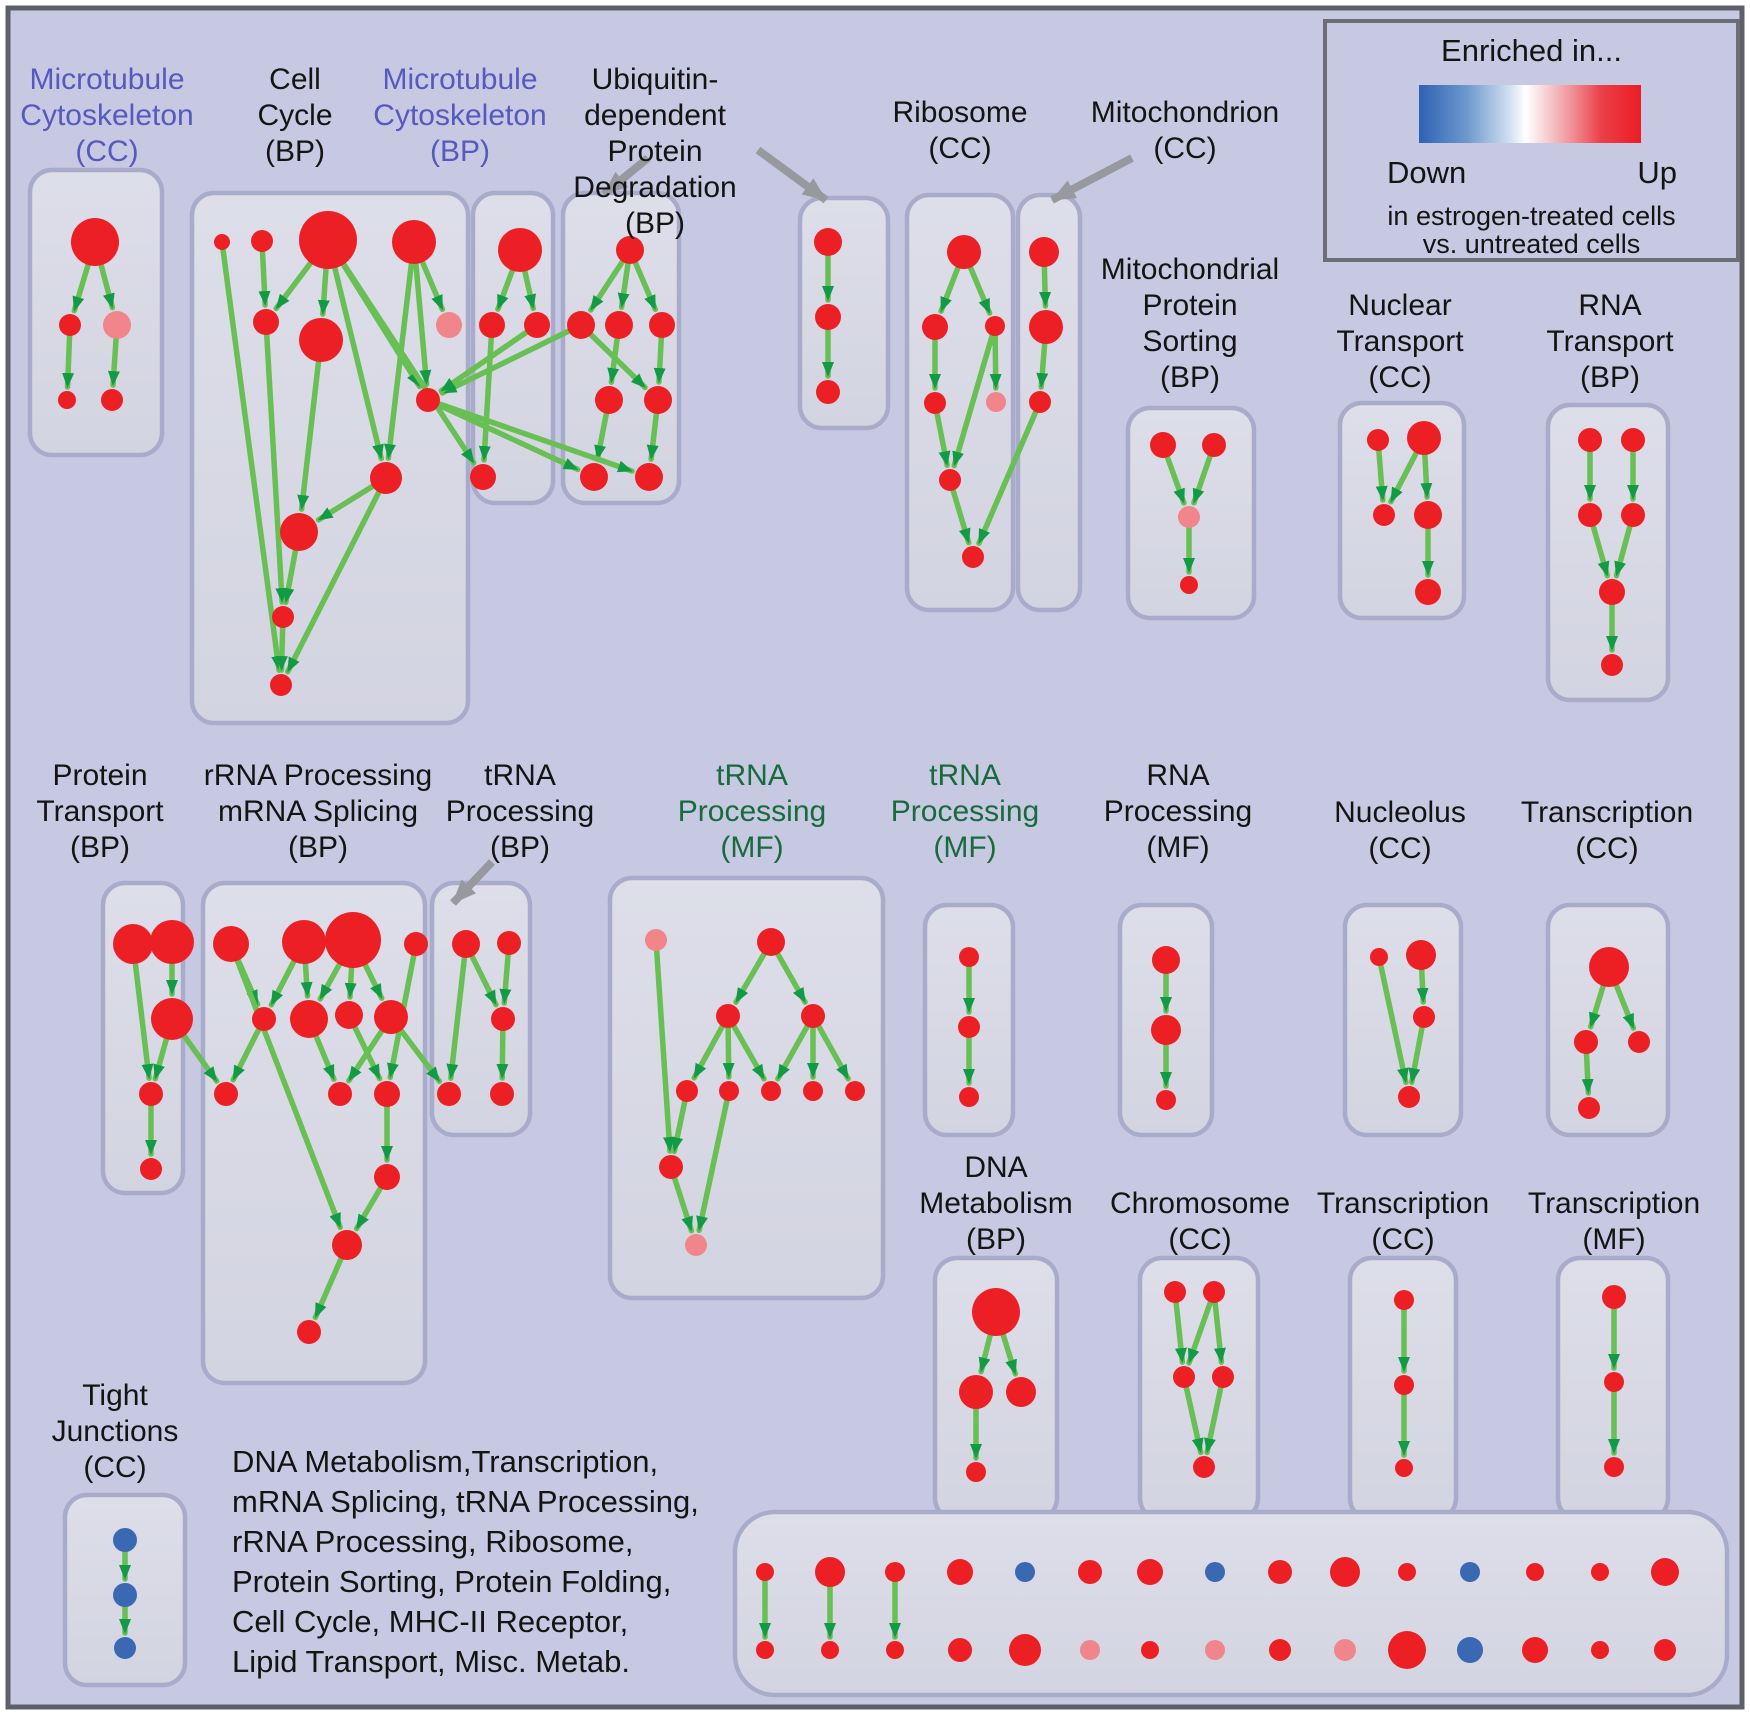 This screenshot has height=1715, width=1750. I want to click on cluster-label-trna-mf-2: tRNA Processing (MF), so click(965, 811).